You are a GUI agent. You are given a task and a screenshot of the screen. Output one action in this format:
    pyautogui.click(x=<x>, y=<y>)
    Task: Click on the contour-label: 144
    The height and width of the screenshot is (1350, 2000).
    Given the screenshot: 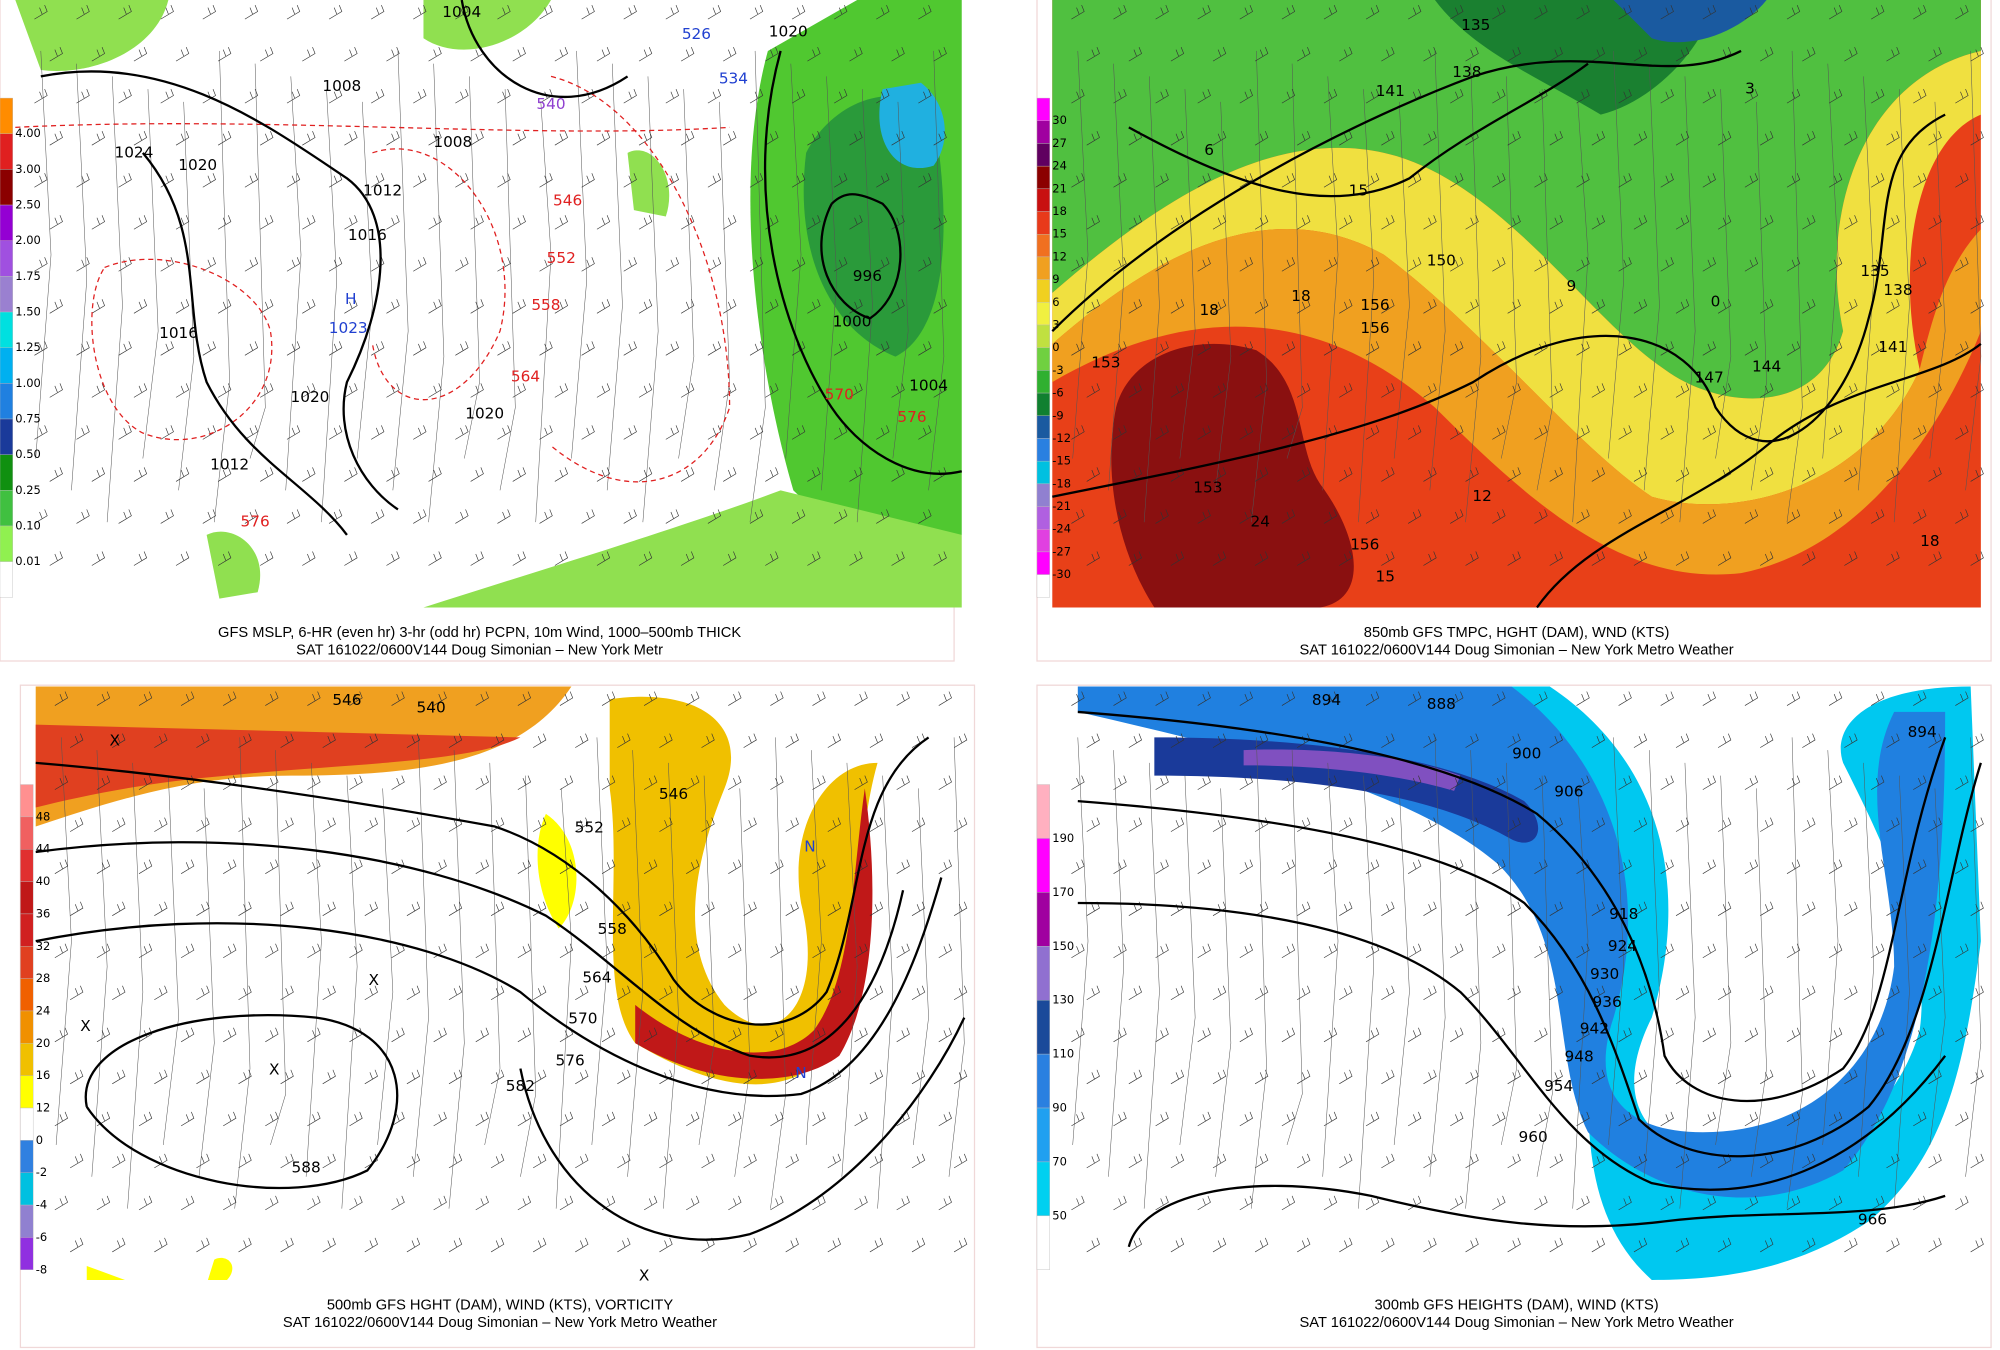 What is the action you would take?
    pyautogui.click(x=1766, y=366)
    